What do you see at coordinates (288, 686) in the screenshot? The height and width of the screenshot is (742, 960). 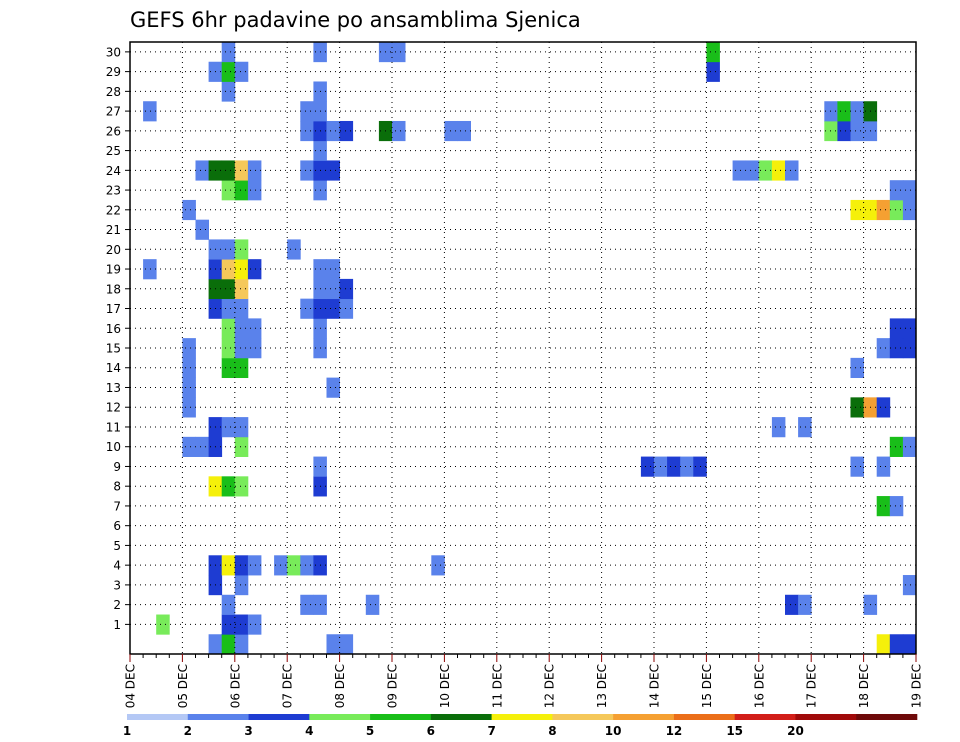 I see `x-tick-label: 07 DEC` at bounding box center [288, 686].